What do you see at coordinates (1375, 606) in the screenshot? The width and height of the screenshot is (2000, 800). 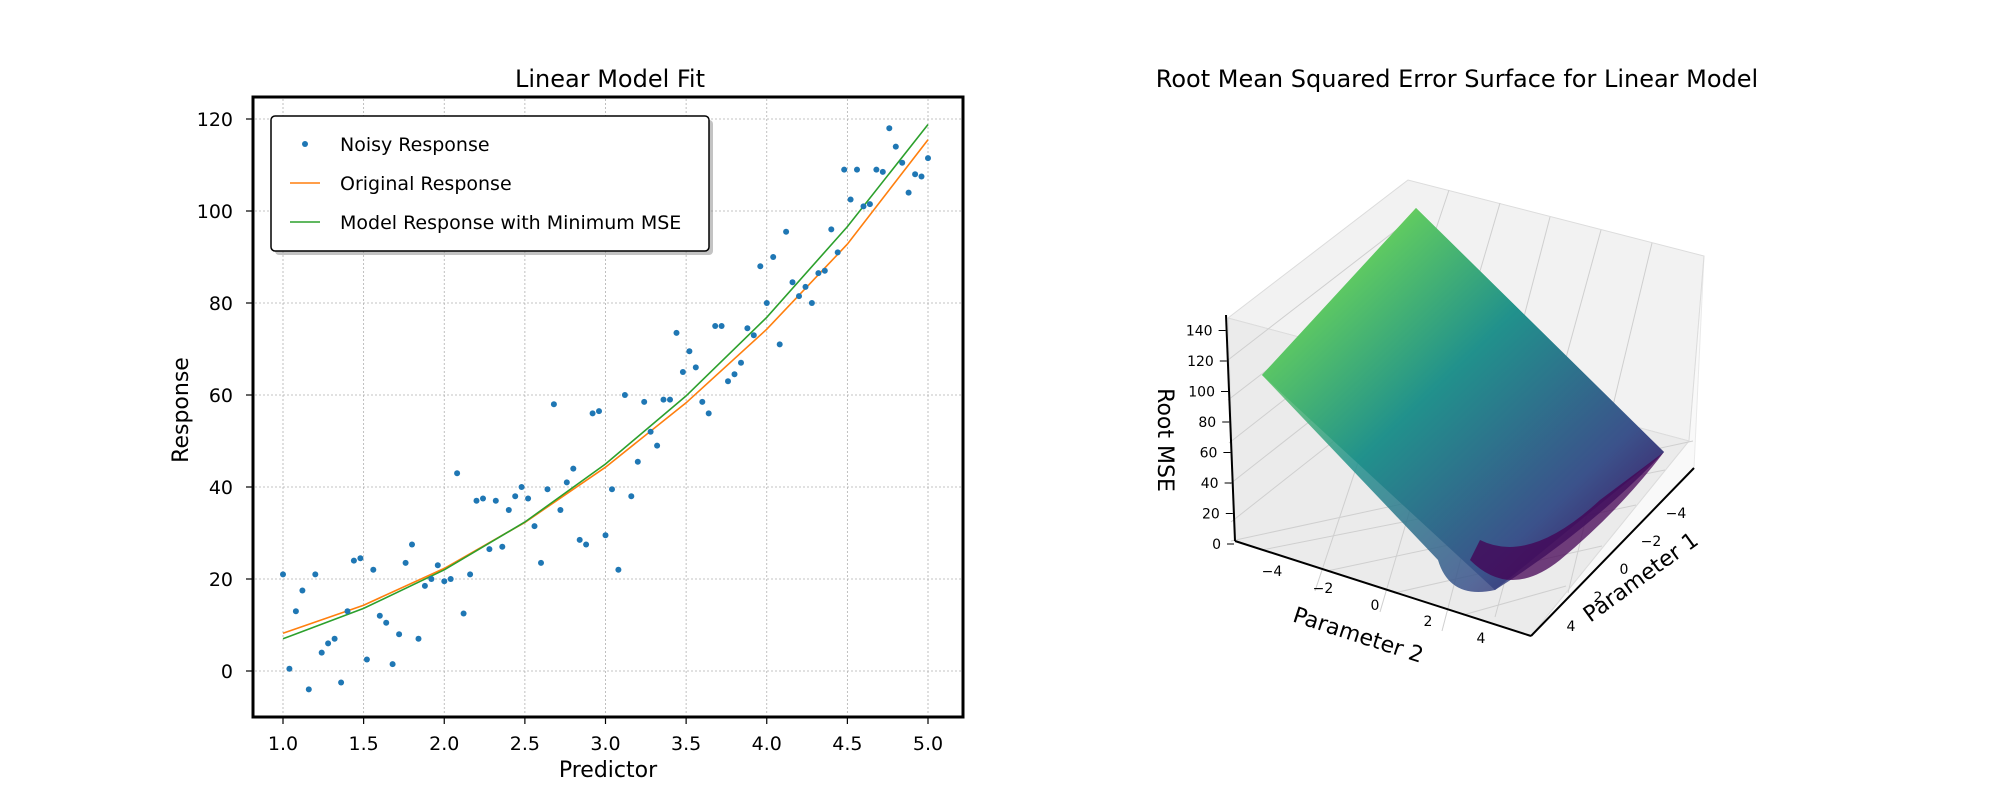 I see `parameter2-tick-label: 0` at bounding box center [1375, 606].